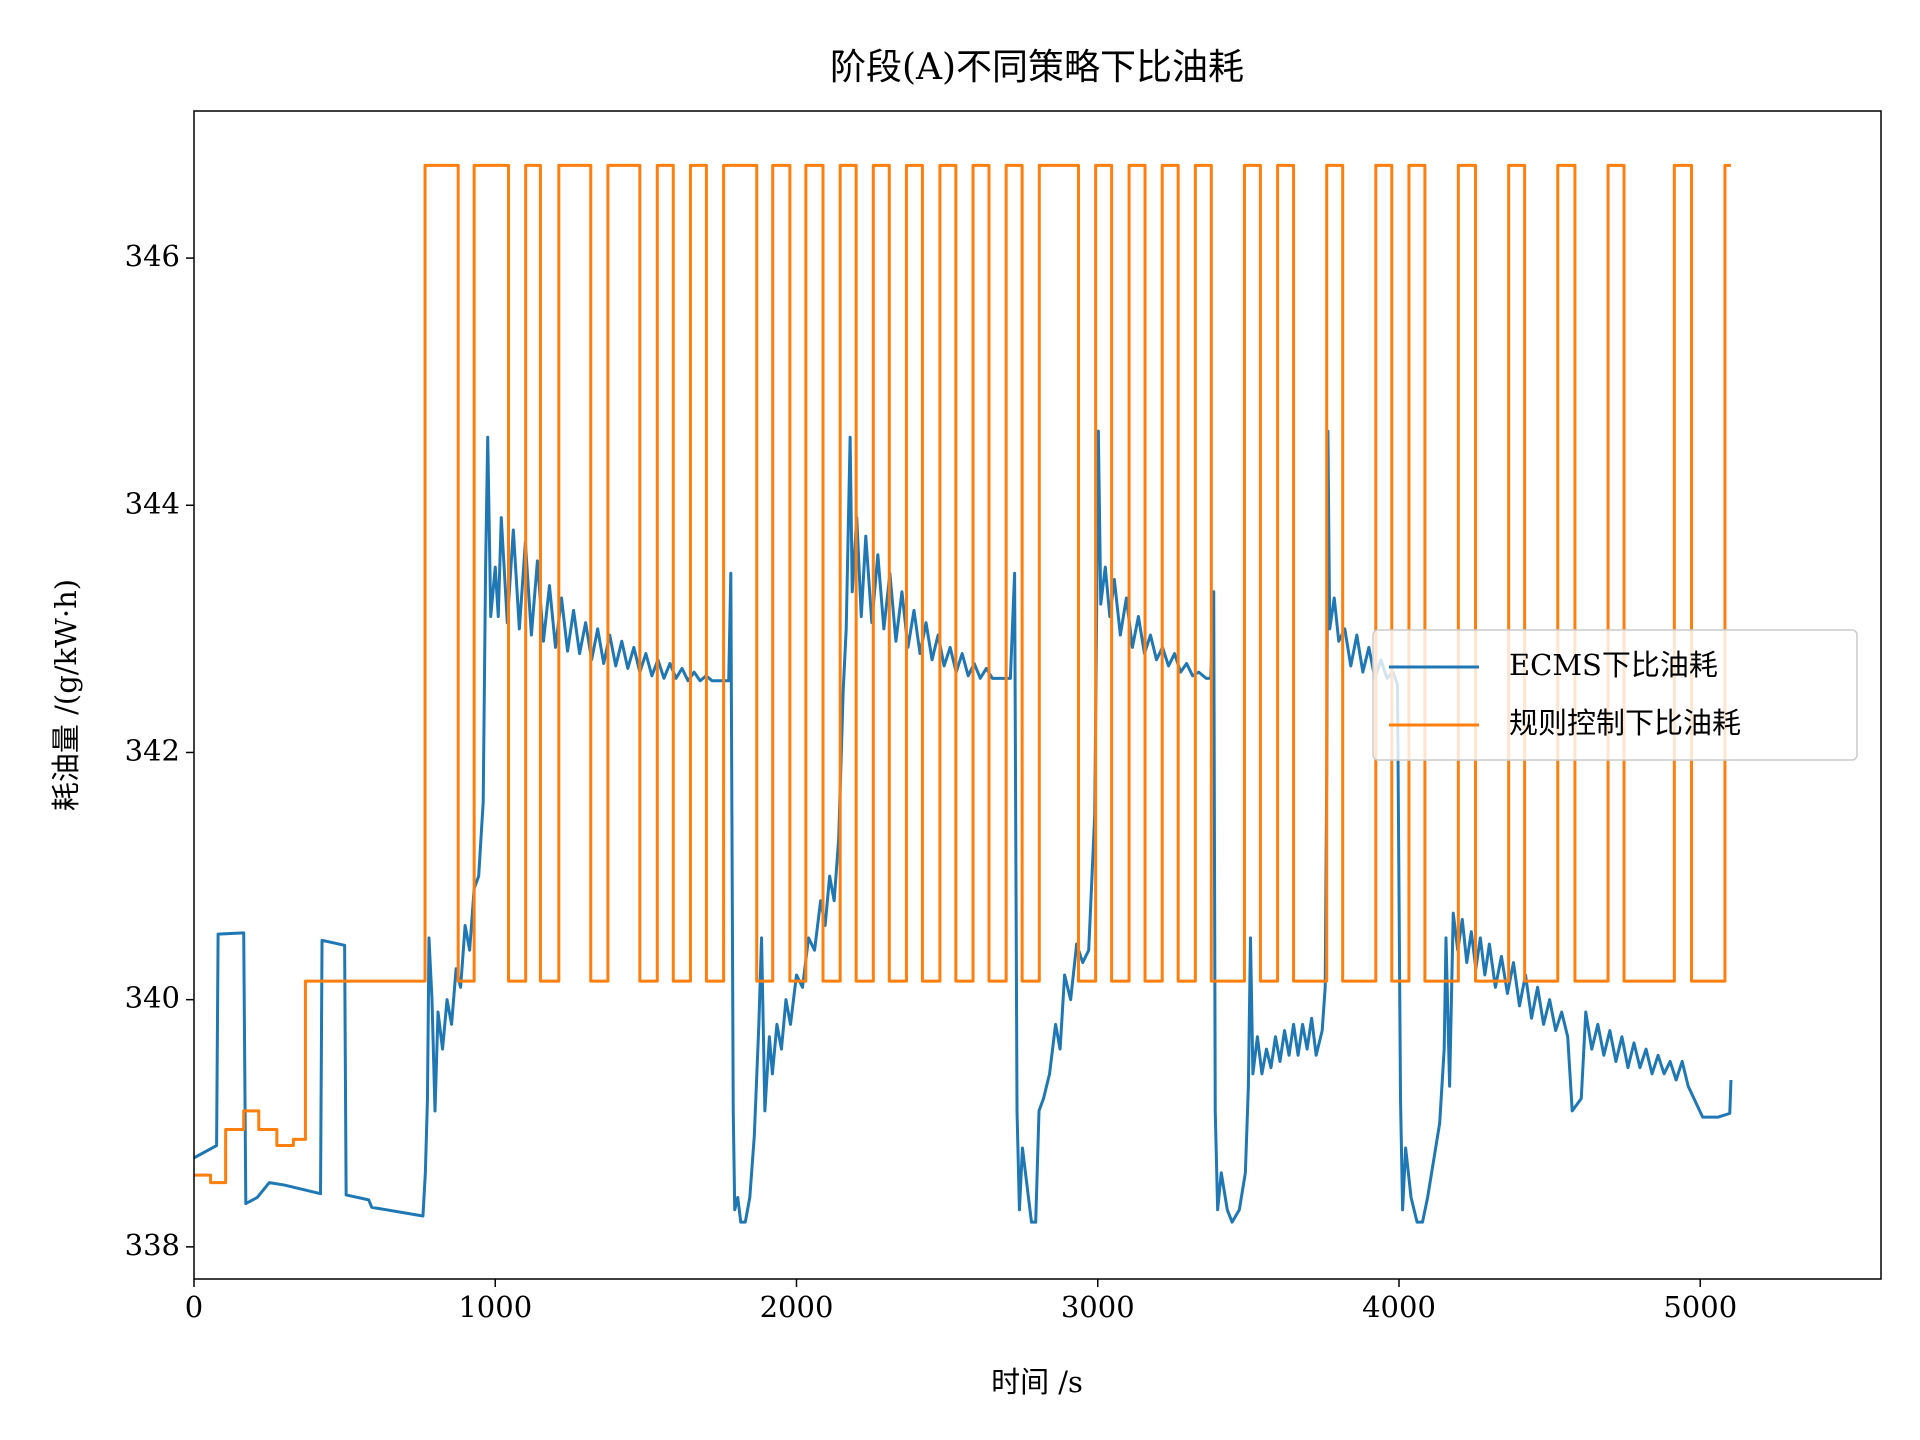 This screenshot has width=1920, height=1440. What do you see at coordinates (1399, 1307) in the screenshot?
I see `x-tick-label: 4000` at bounding box center [1399, 1307].